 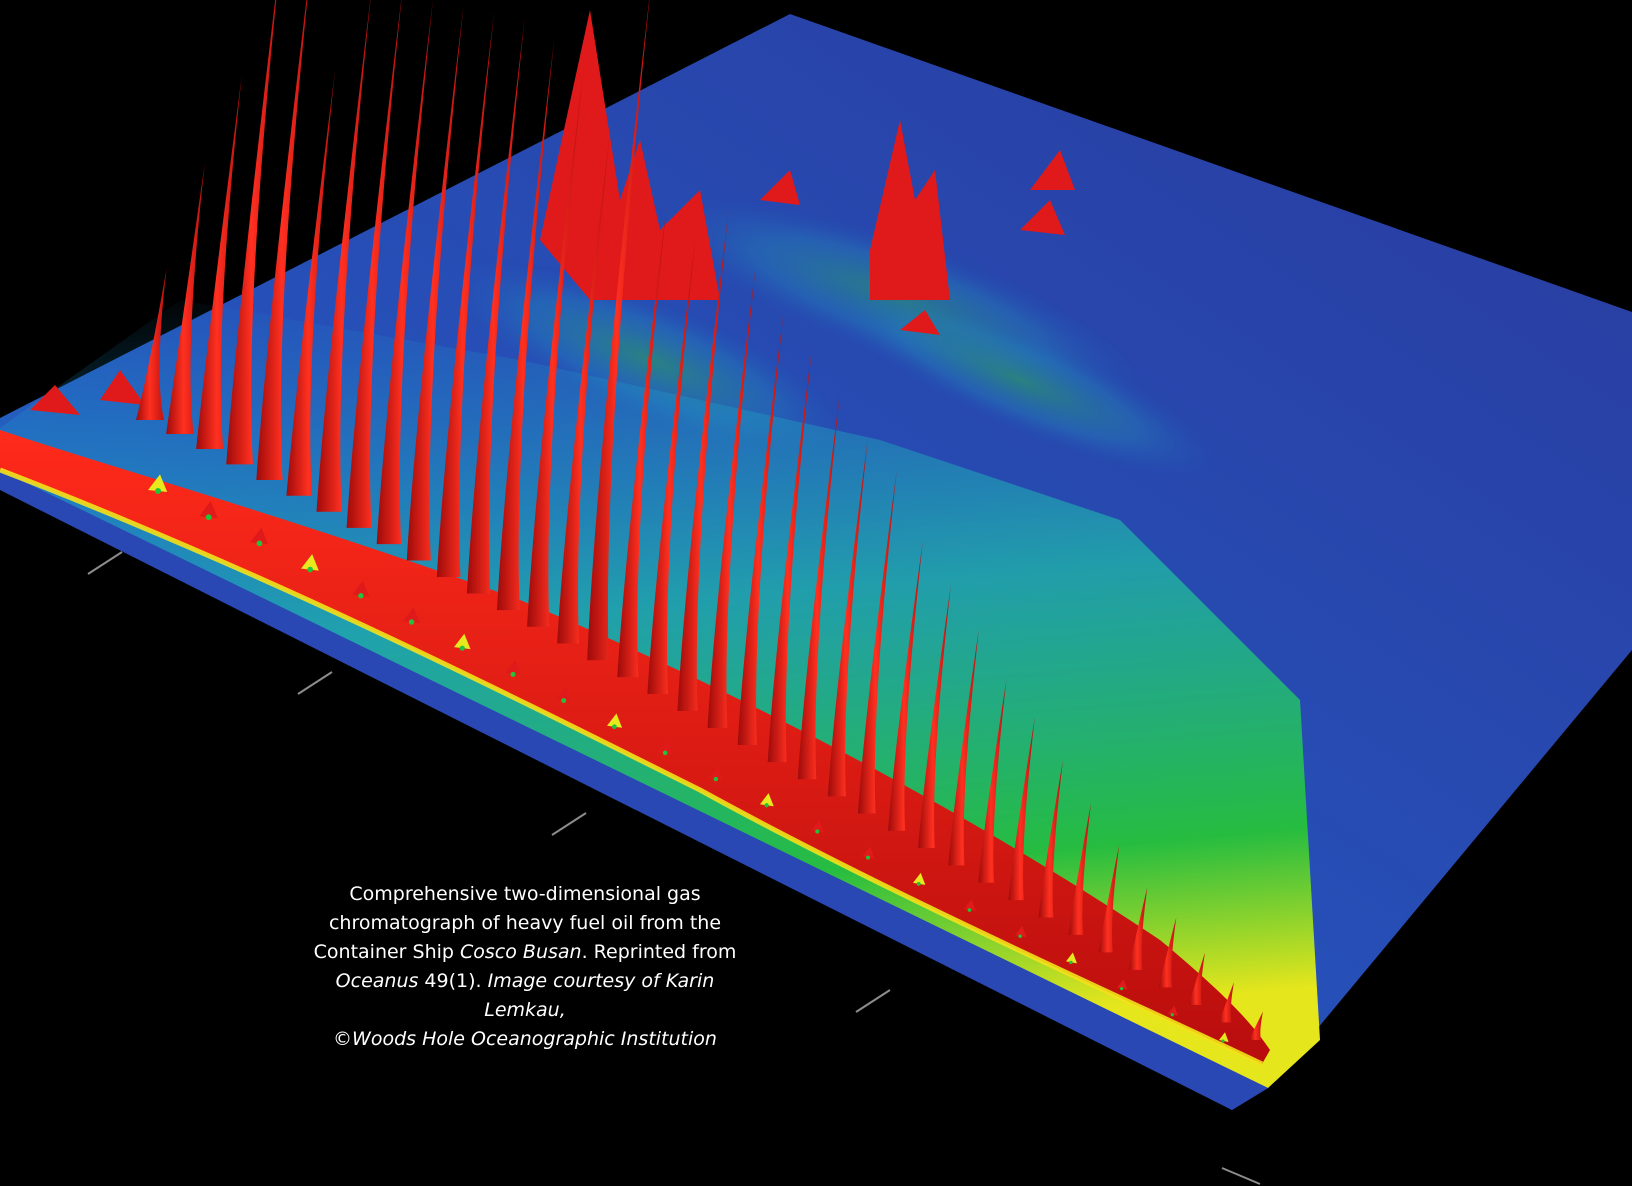 What do you see at coordinates (599, 995) in the screenshot?
I see `image-credit: Image courtesy of Karin Lemkau,` at bounding box center [599, 995].